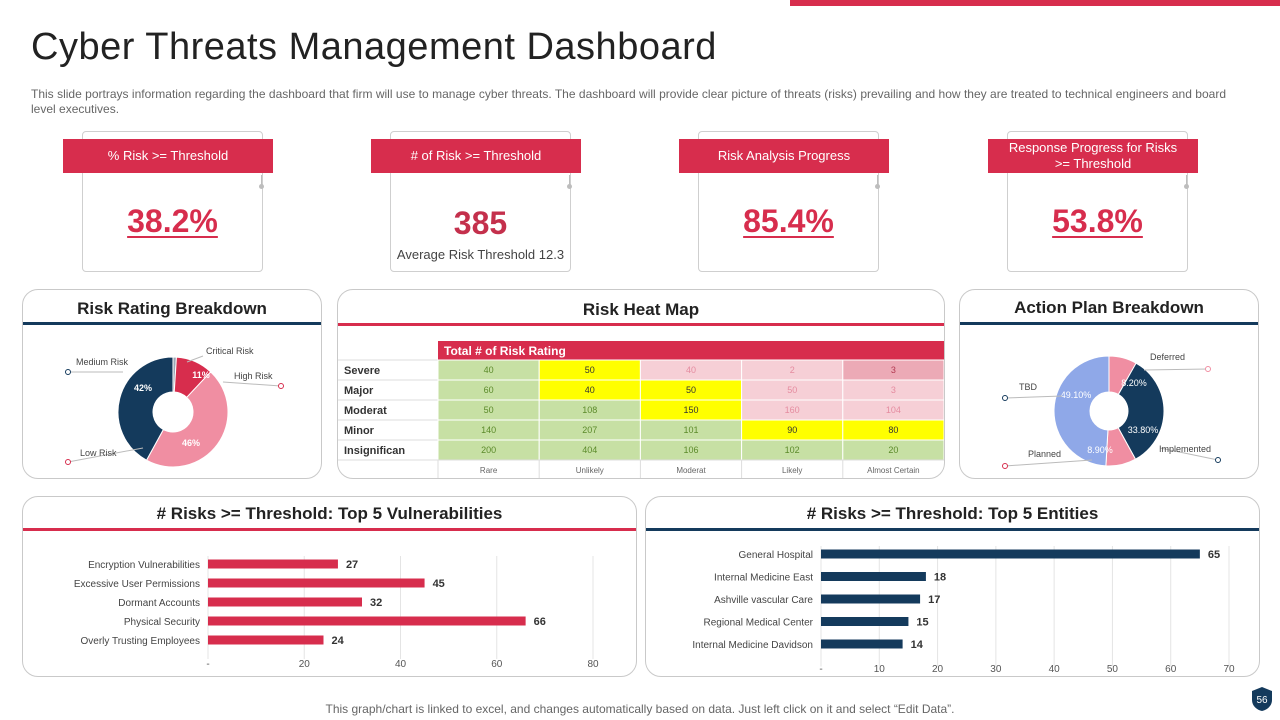 This screenshot has height=720, width=1280. What do you see at coordinates (1109, 307) in the screenshot?
I see `panel-title: Action Plan Breakdown` at bounding box center [1109, 307].